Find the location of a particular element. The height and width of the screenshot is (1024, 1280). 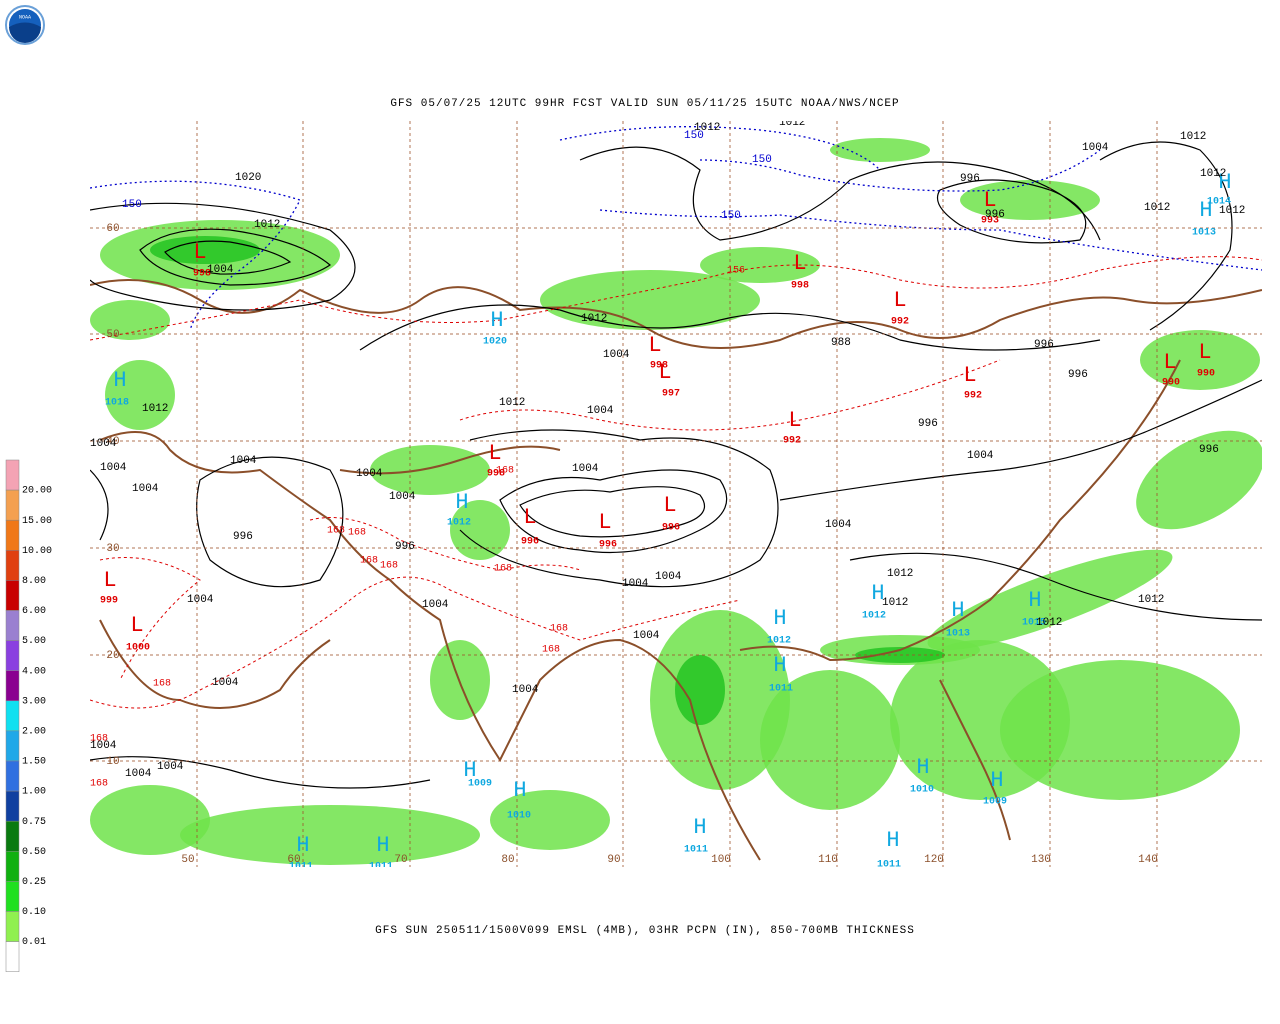

legend-label: 20.00 is located at coordinates (37, 491).